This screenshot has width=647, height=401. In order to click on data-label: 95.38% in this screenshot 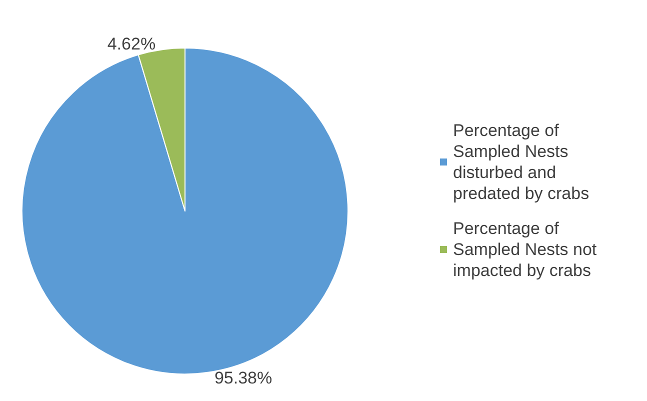, I will do `click(243, 378)`.